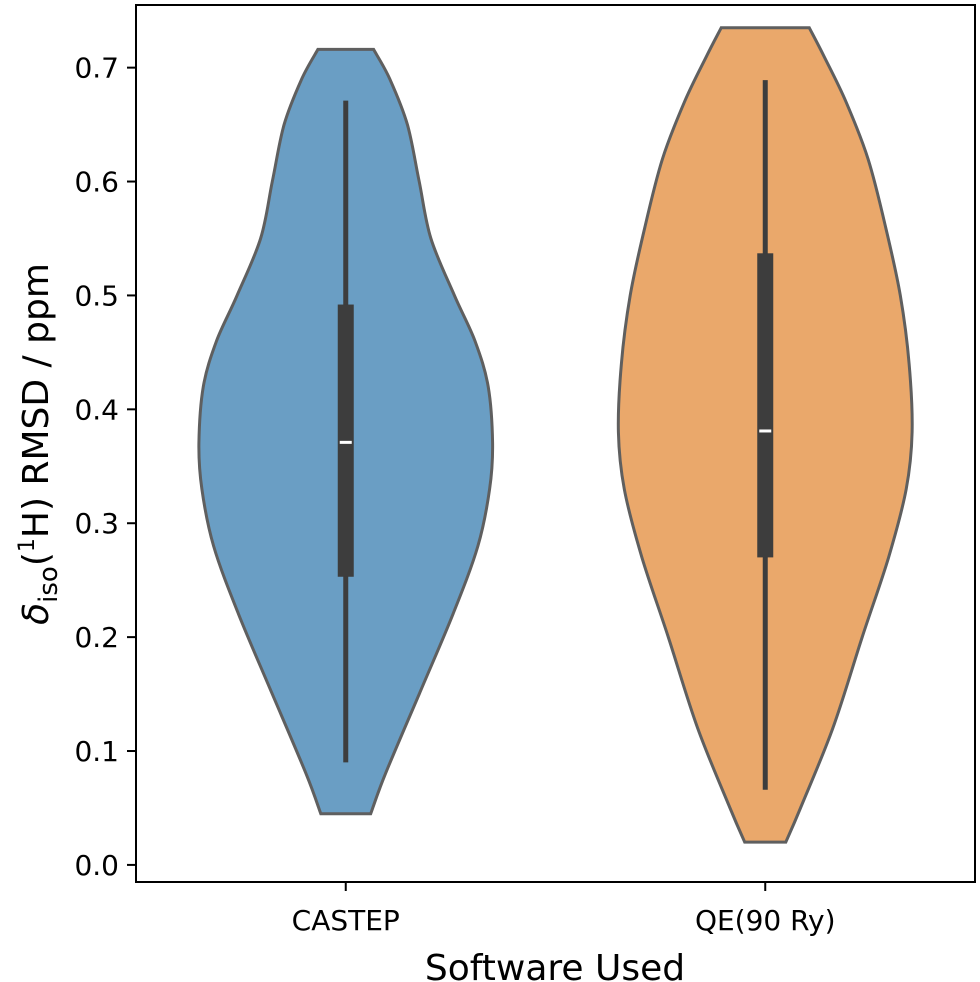  I want to click on y-tick-label: 0.0, so click(96, 865).